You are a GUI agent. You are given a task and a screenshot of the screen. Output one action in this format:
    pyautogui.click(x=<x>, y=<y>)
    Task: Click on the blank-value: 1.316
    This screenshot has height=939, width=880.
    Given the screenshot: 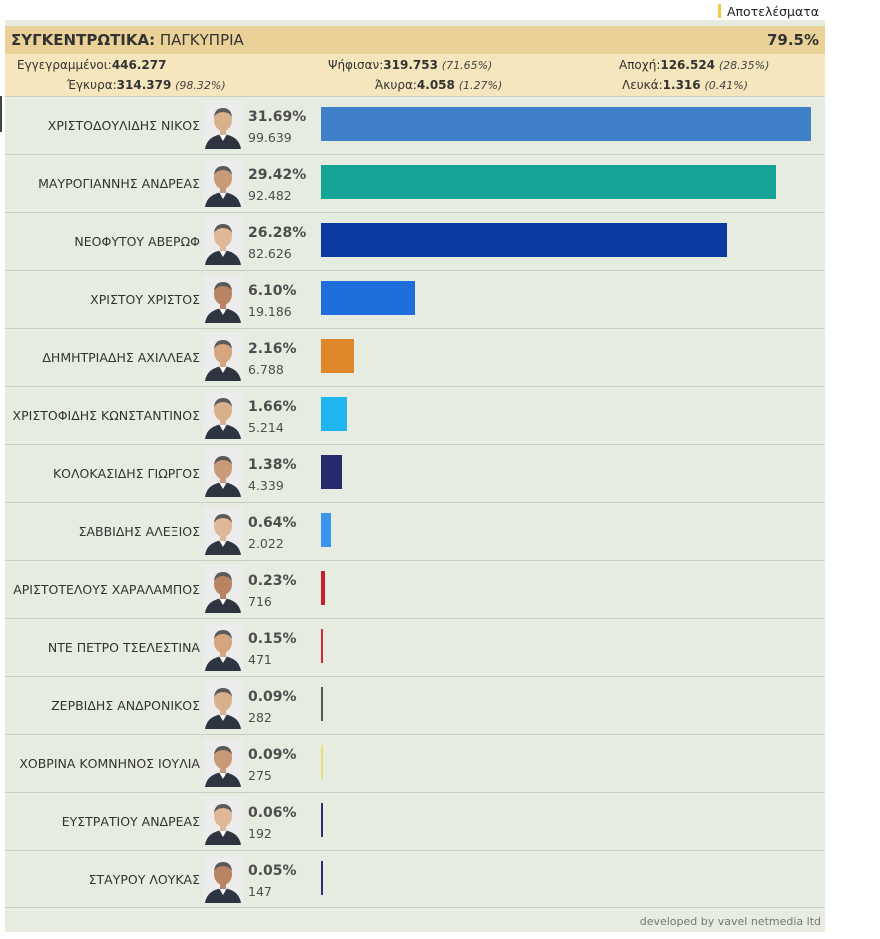 What is the action you would take?
    pyautogui.click(x=681, y=85)
    